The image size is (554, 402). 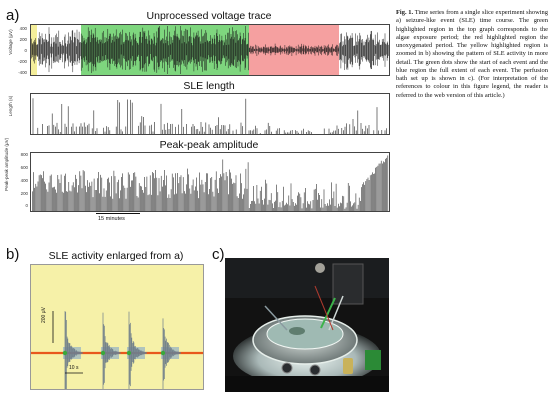 I want to click on amplitude-bars, so click(x=210, y=183).